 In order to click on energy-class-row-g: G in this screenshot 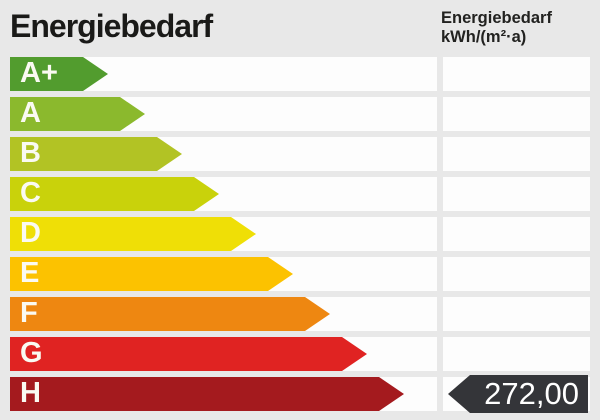, I will do `click(300, 354)`.